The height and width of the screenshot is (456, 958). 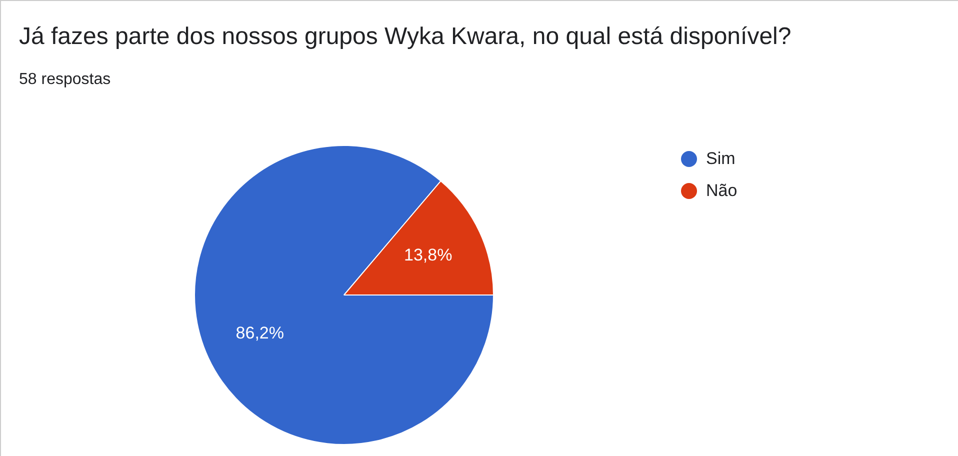 What do you see at coordinates (65, 80) in the screenshot?
I see `text: 58 respostas` at bounding box center [65, 80].